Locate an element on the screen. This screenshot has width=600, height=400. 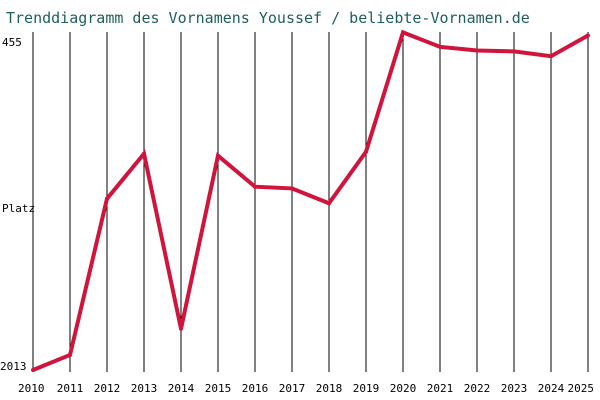
x-tick-2012: 2012 is located at coordinates (107, 388).